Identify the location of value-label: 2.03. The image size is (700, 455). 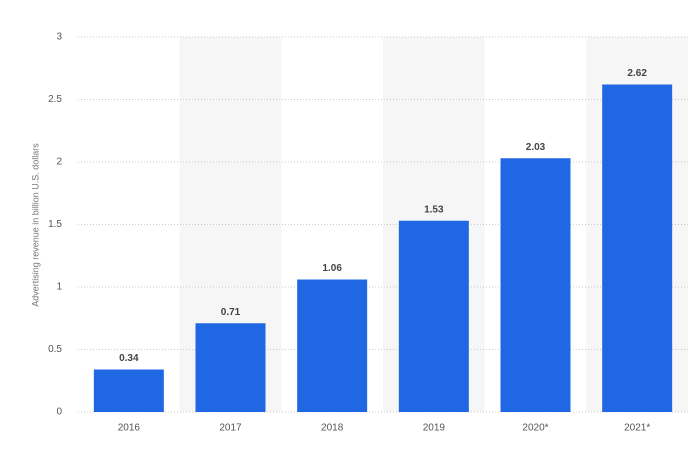
(536, 147).